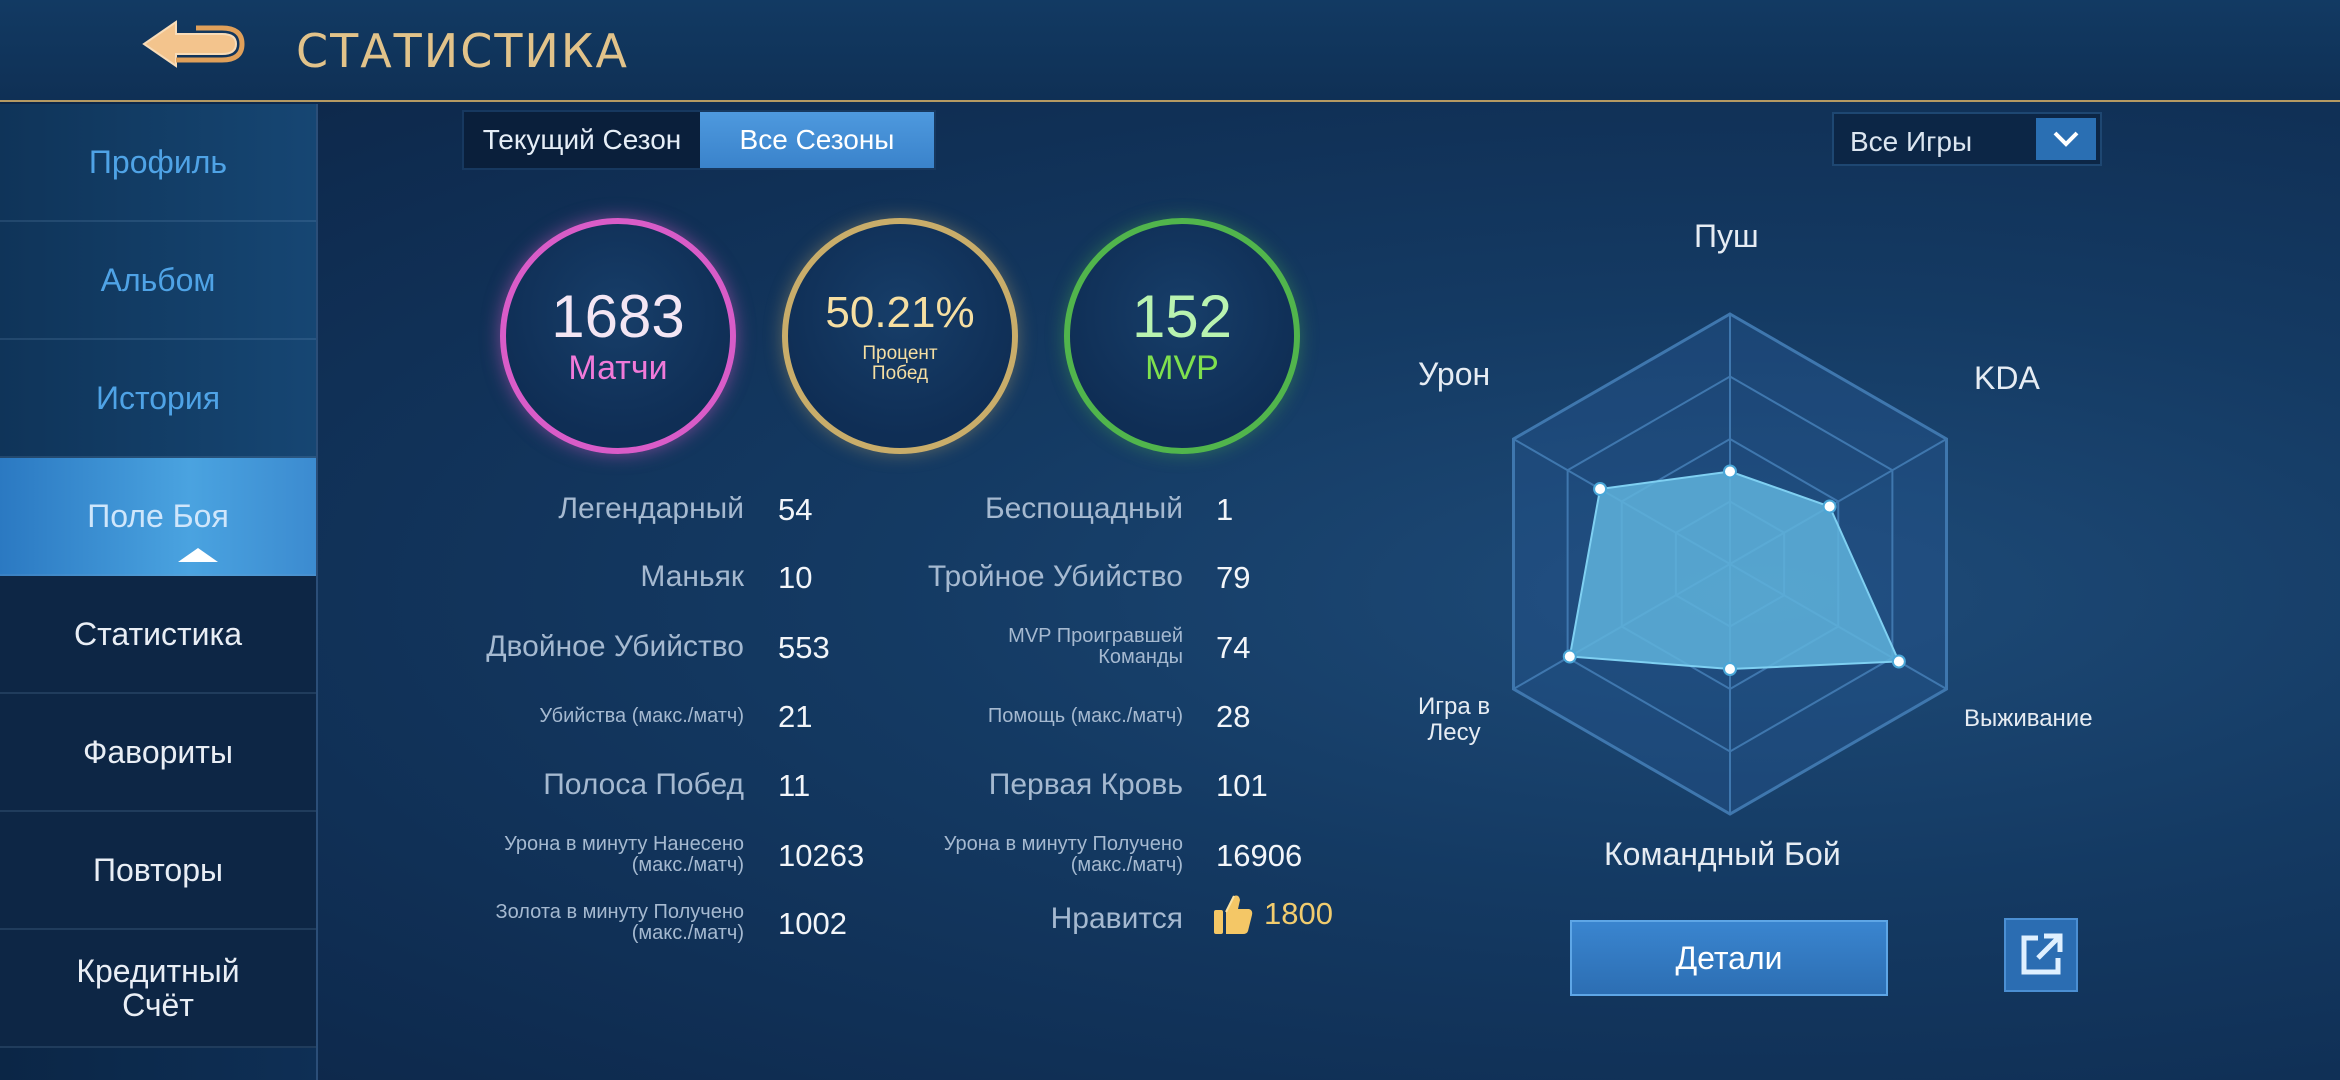 This screenshot has height=1080, width=2340. I want to click on share-button, so click(2041, 955).